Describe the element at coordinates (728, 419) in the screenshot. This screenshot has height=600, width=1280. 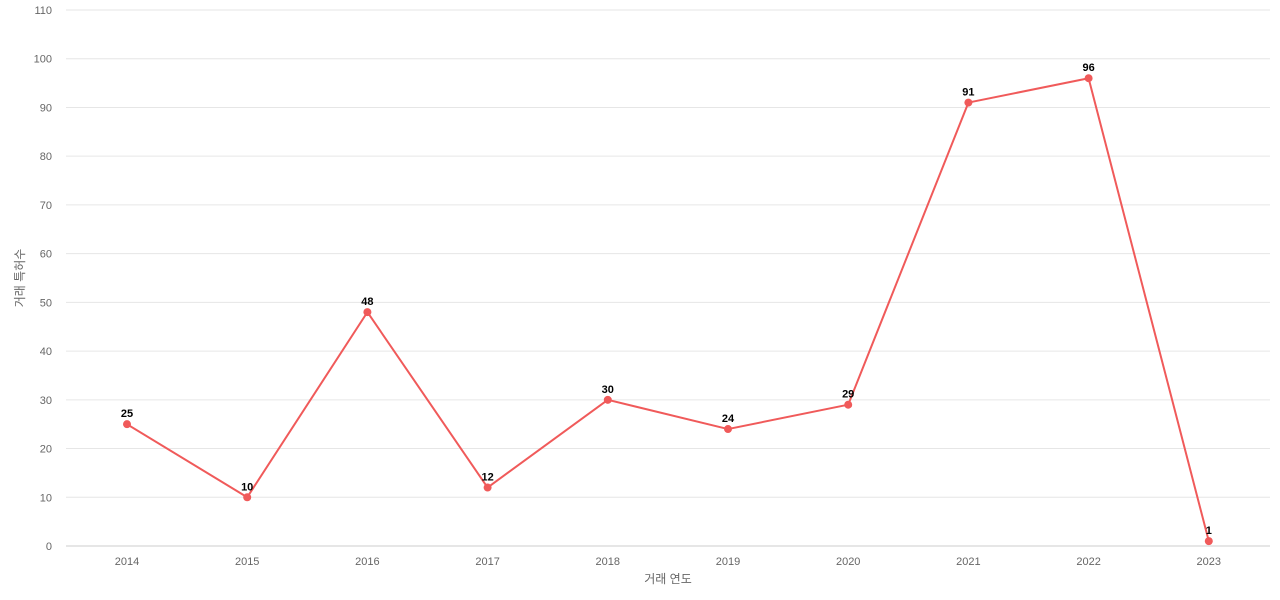
I see `data-label: 24` at that location.